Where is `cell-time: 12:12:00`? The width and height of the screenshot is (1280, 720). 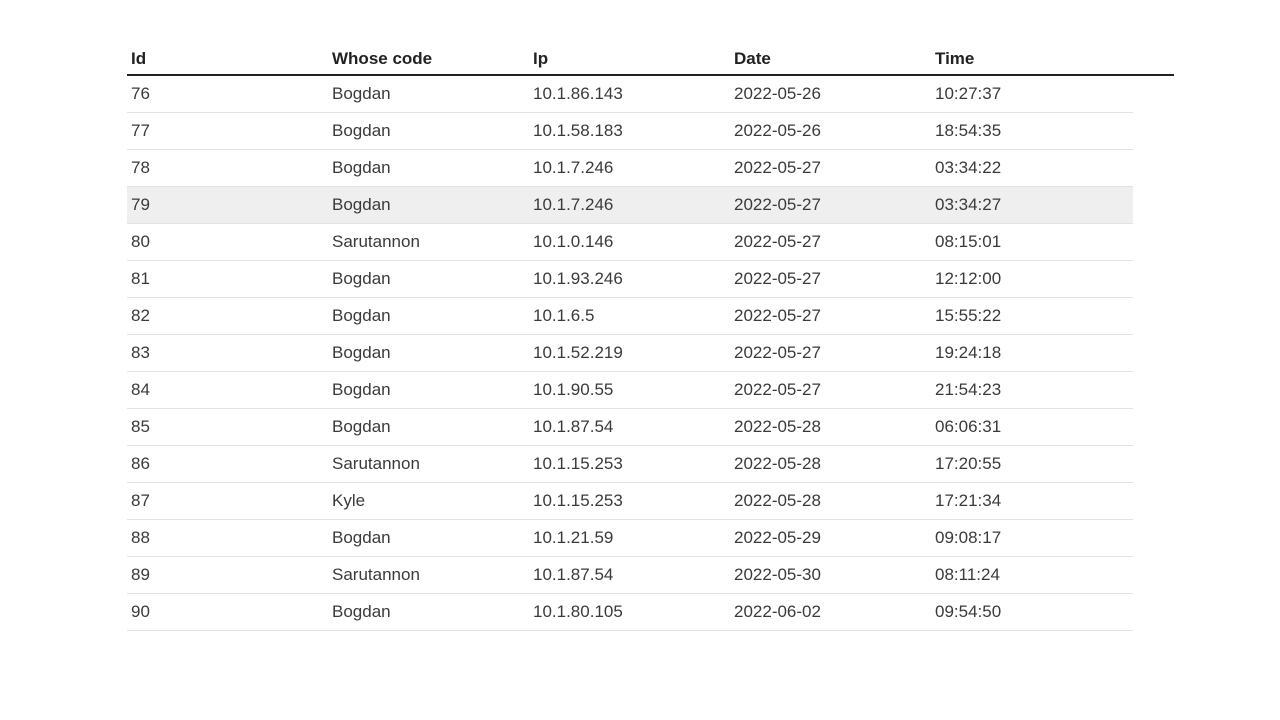 cell-time: 12:12:00 is located at coordinates (968, 278).